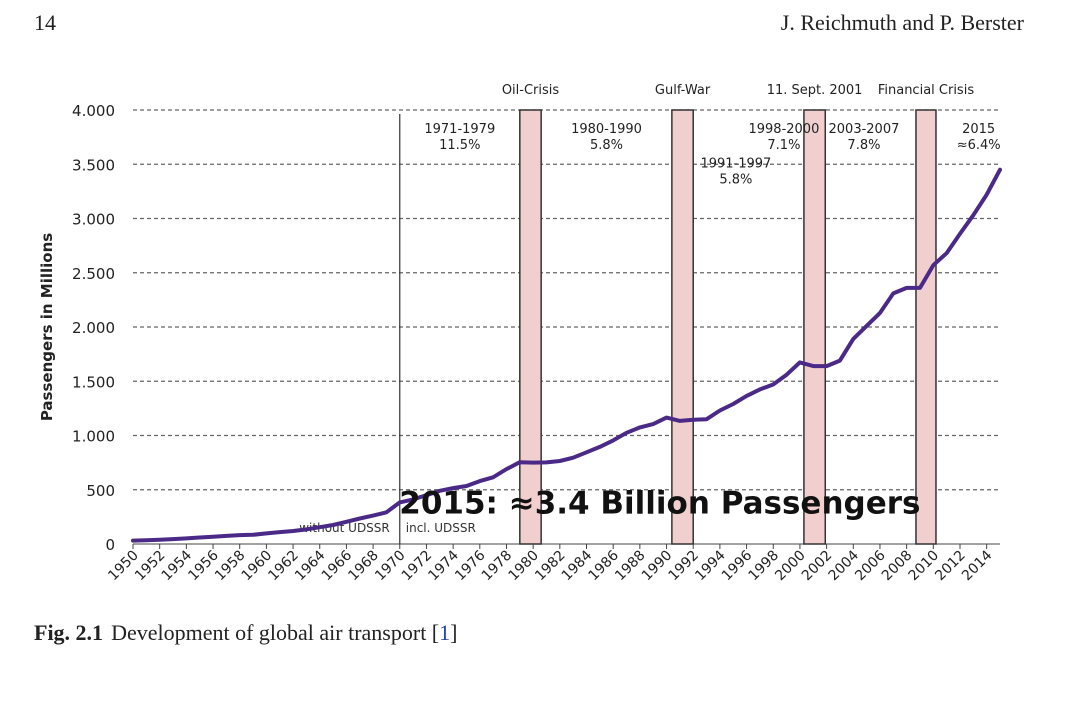 This screenshot has height=705, width=1080. Describe the element at coordinates (783, 145) in the screenshot. I see `growth-rate-label: 7.1%` at that location.